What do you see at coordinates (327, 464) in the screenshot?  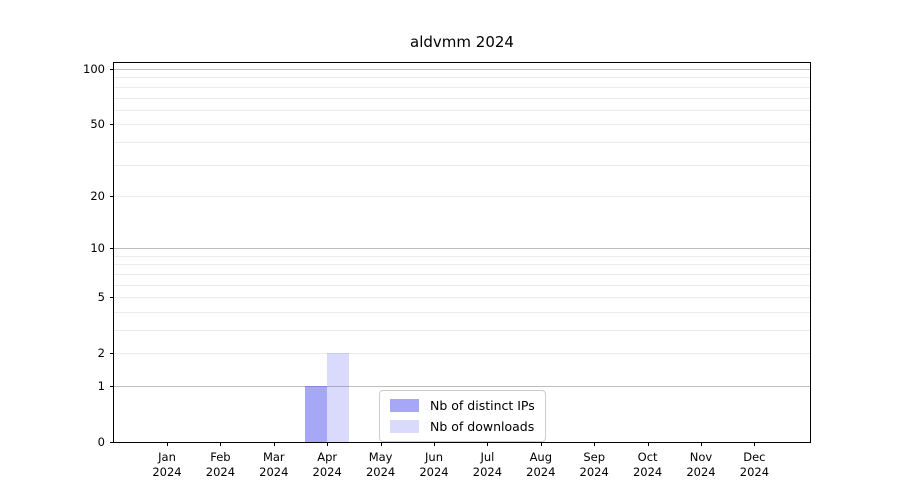 I see `x-tick-label: Apr 2024` at bounding box center [327, 464].